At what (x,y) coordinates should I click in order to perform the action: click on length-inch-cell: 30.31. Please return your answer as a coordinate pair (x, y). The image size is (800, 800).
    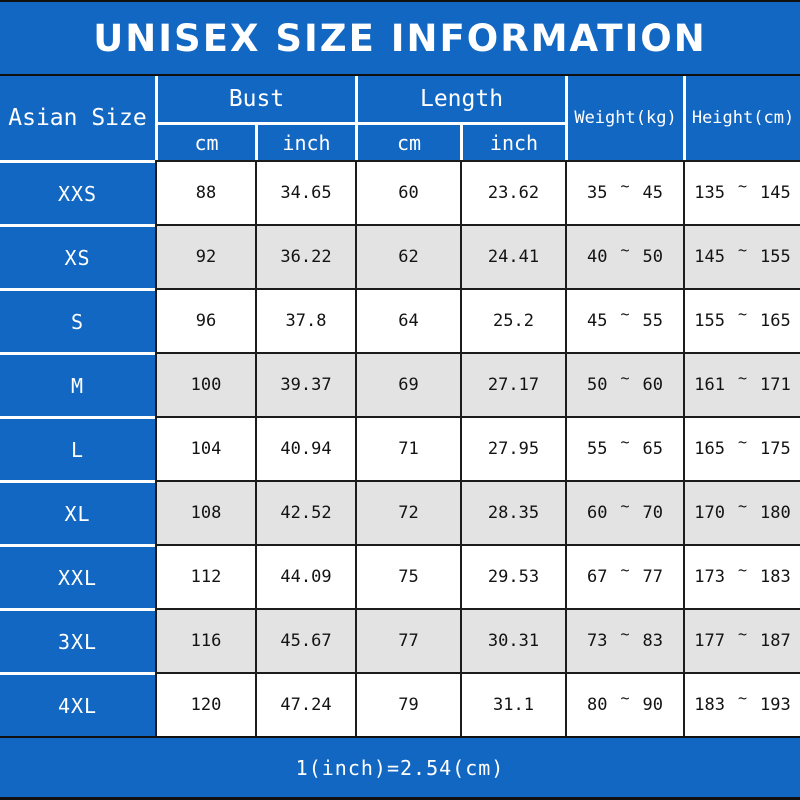
    Looking at the image, I should click on (513, 640).